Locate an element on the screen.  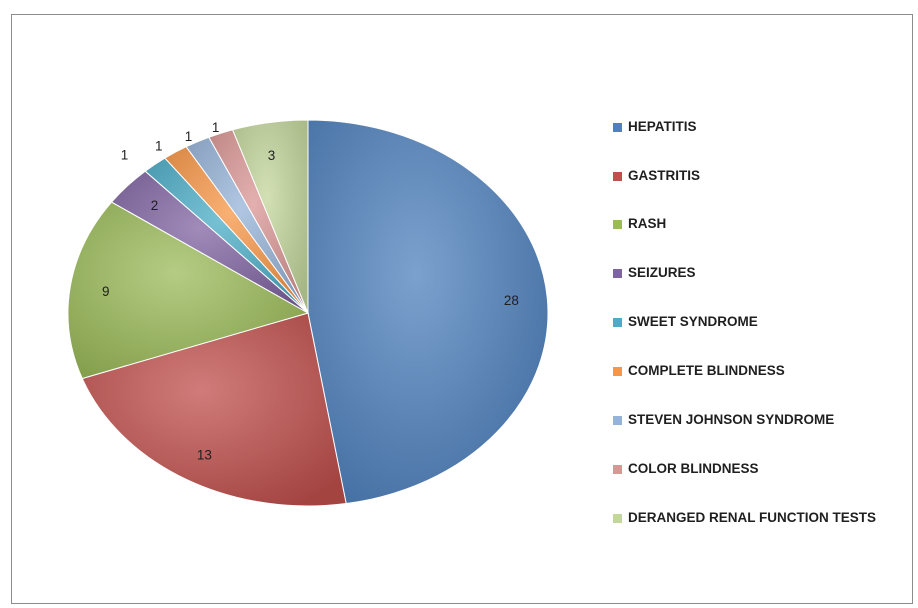
legend-item-seizures: SEIZURES is located at coordinates (758, 273).